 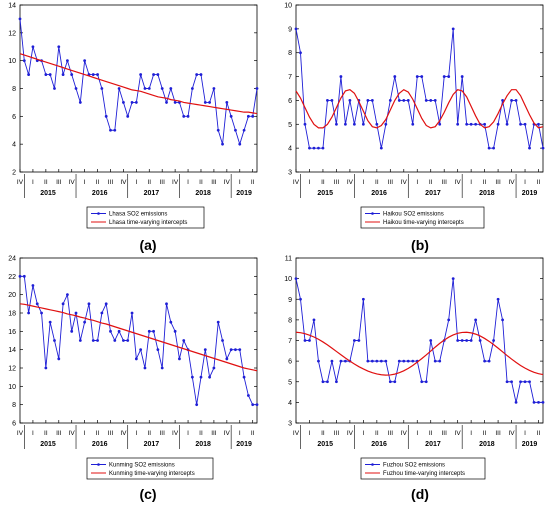 I want to click on y-tick-label: 16, so click(x=12, y=332).